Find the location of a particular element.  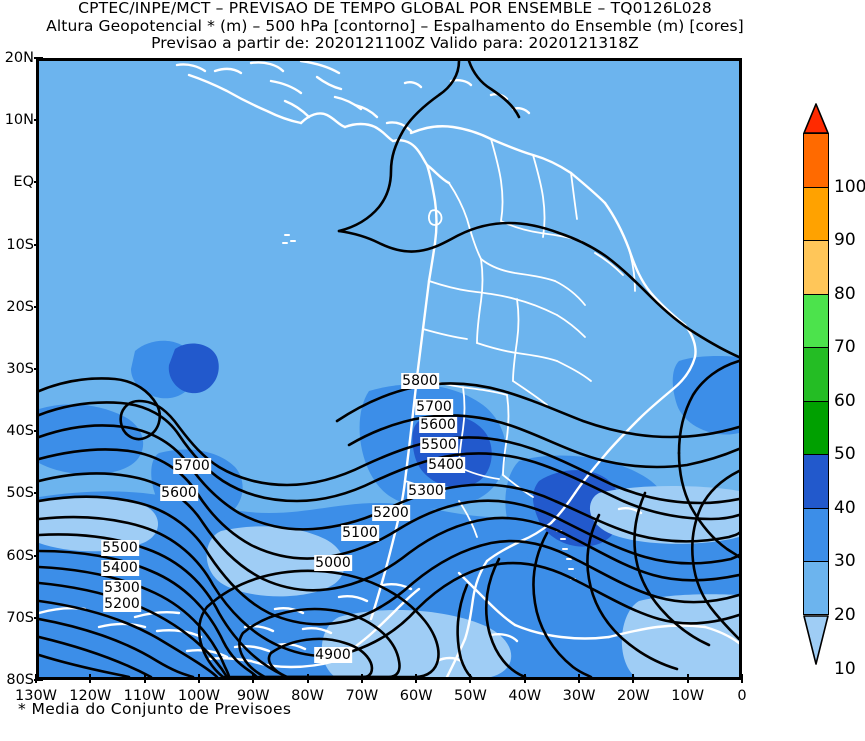

spread-patch-b is located at coordinates (91, 439).